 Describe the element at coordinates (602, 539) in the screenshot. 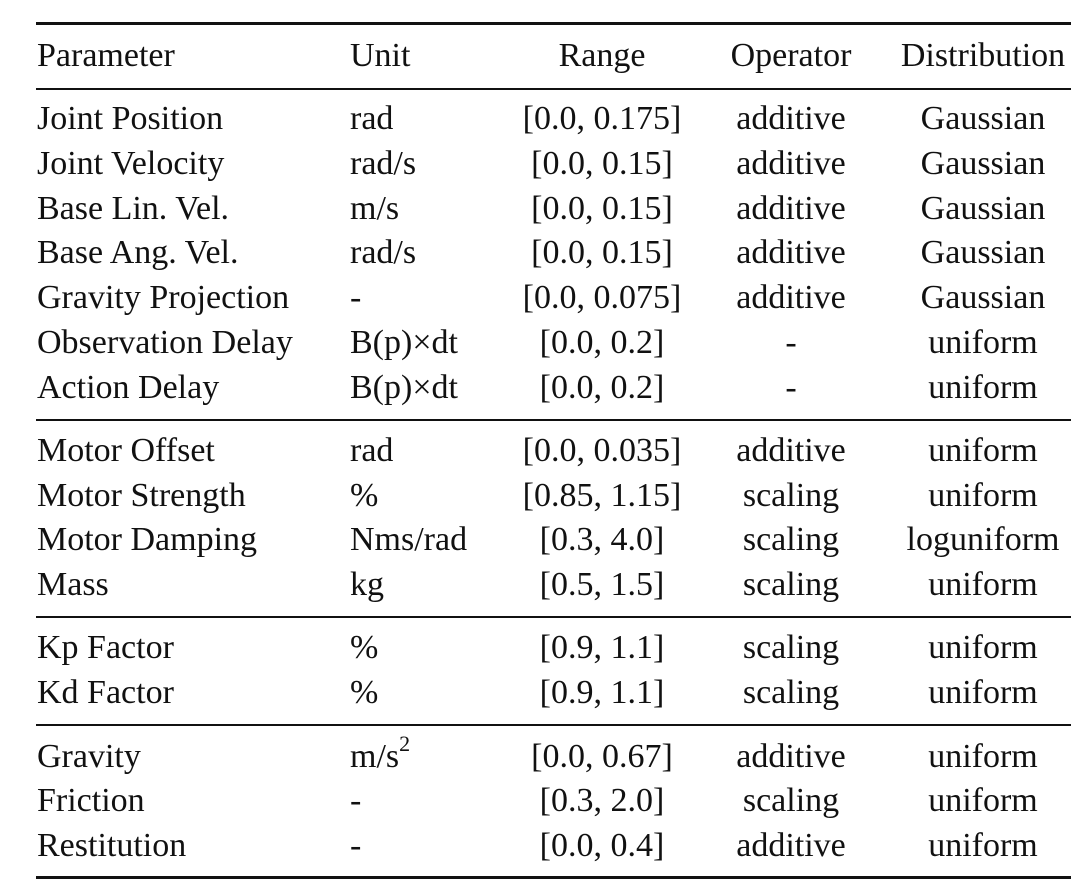

I see `range-cell: [0.3, 4.0]` at that location.